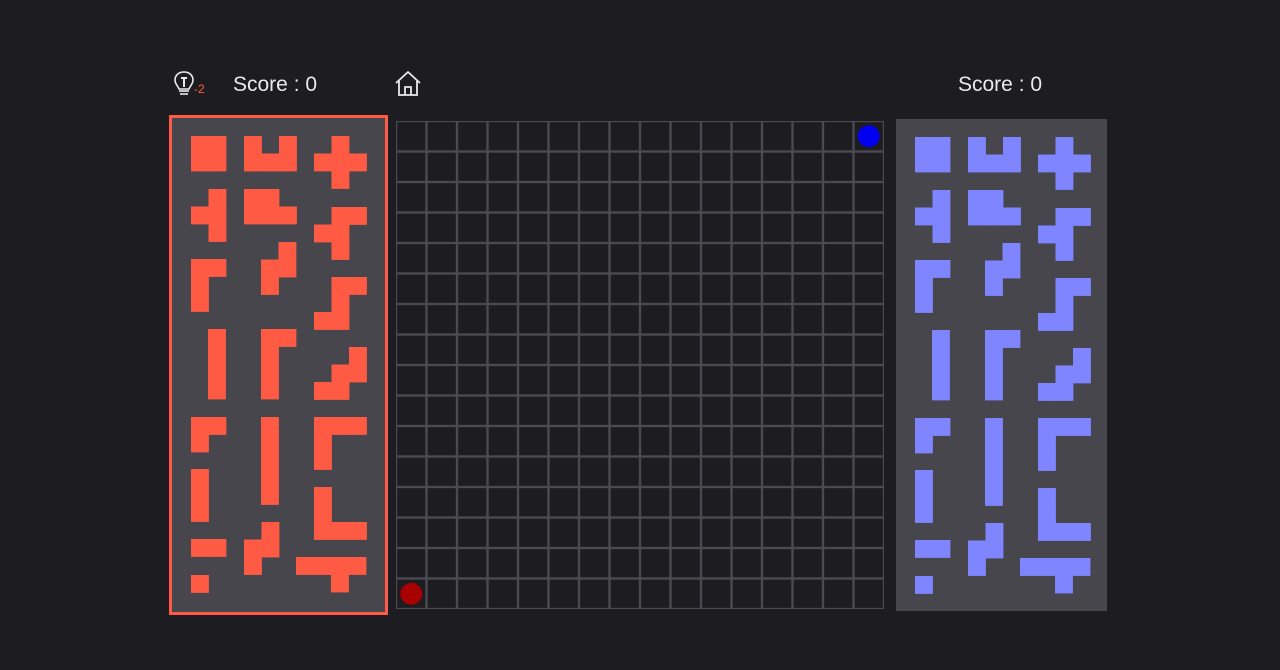 This screenshot has width=1280, height=670. Describe the element at coordinates (340, 162) in the screenshot. I see `player1-piece-x5` at that location.